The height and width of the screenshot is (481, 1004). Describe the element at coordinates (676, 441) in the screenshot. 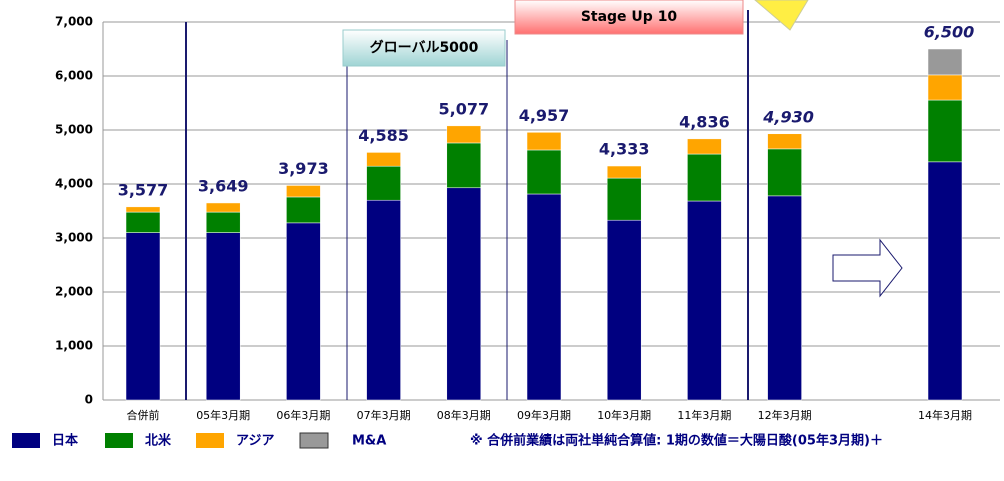

I see `footnote: ※ 合併前業績は両社単純合算値: 1期の数値＝大陽日酸(05年3月期)＋` at that location.